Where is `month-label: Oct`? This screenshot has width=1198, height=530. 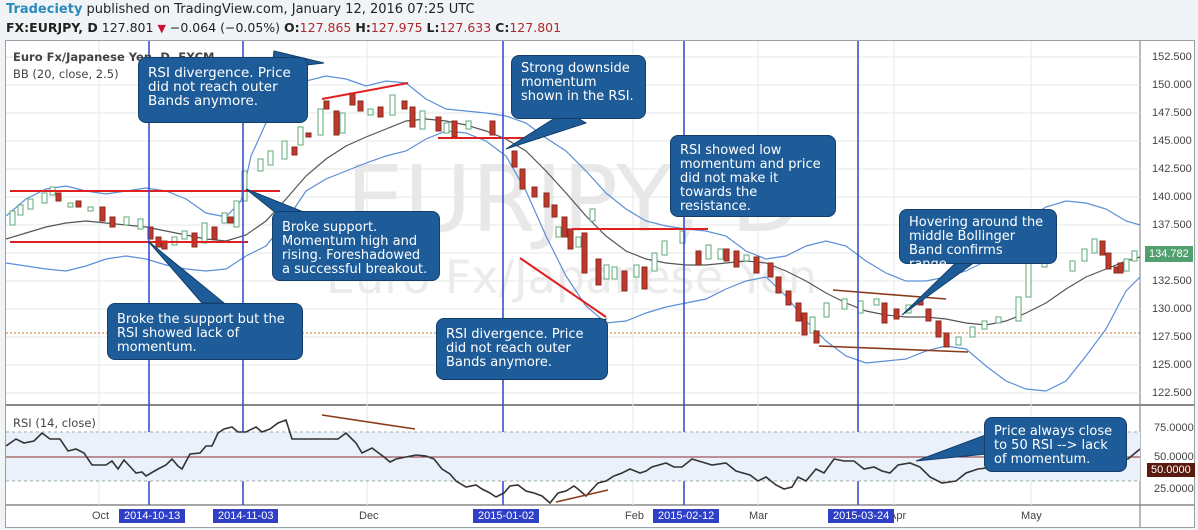 month-label: Oct is located at coordinates (101, 516).